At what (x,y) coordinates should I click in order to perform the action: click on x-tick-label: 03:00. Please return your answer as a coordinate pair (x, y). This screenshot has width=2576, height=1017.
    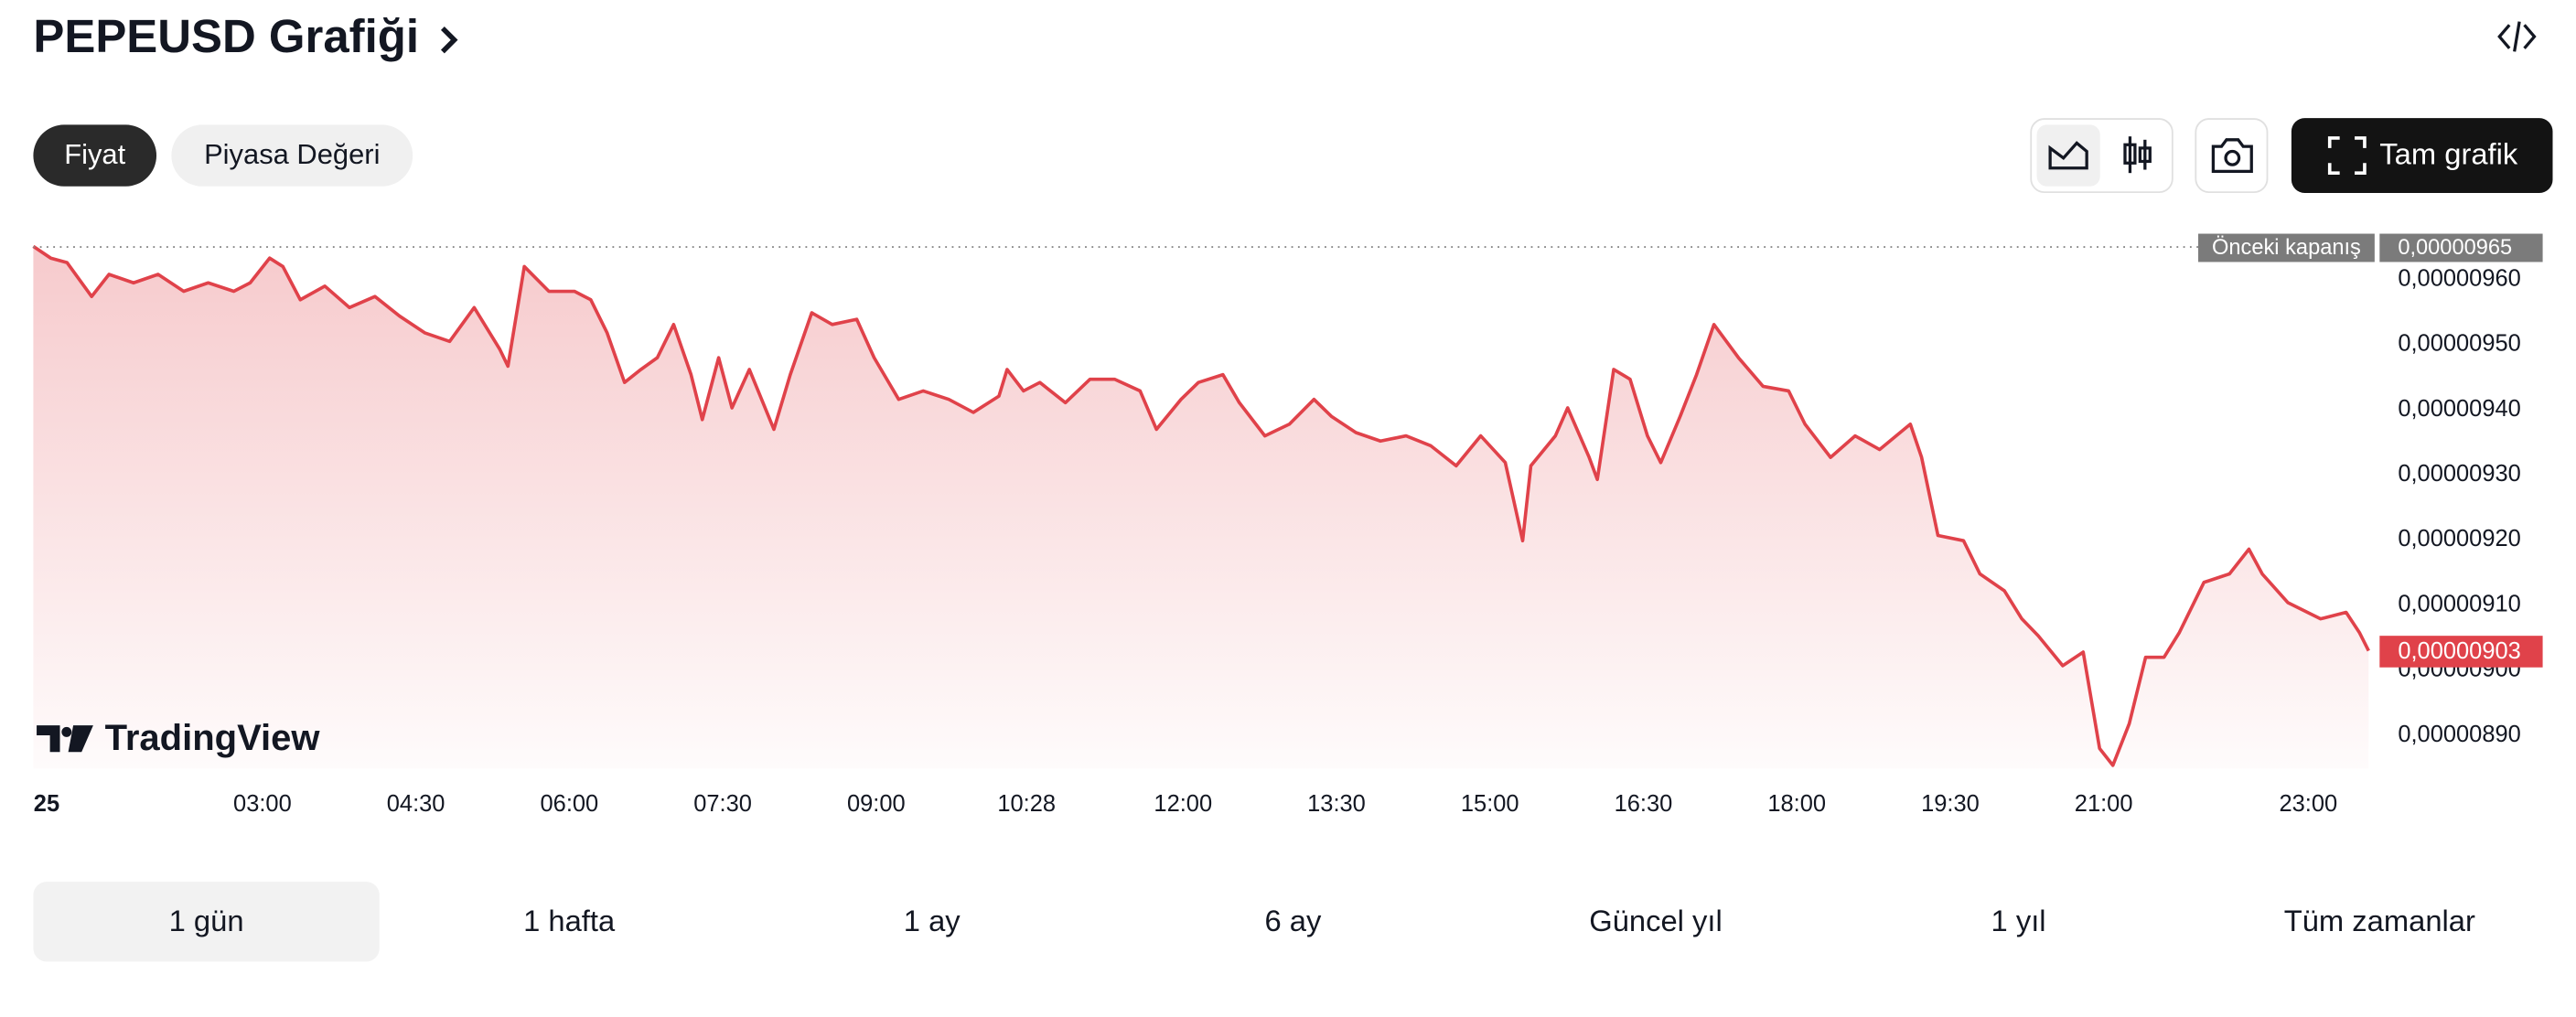
    Looking at the image, I should click on (262, 804).